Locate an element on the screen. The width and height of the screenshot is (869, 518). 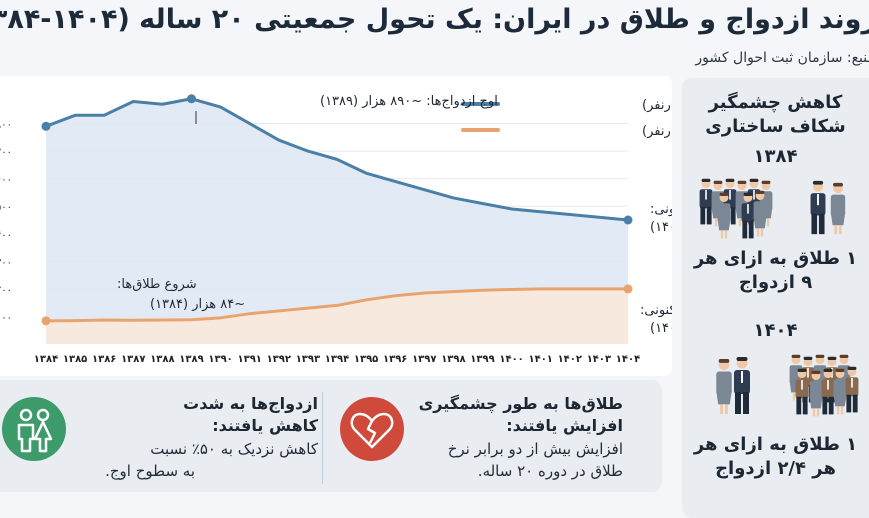
annotation-marriage-peak: اوج ازدواج‌ها: ~۸۹۰ هزار (۱۳۸۹) is located at coordinates (409, 101).